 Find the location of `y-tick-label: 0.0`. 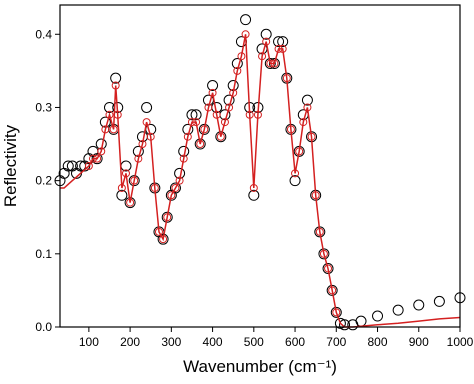

y-tick-label: 0.0 is located at coordinates (43, 327).